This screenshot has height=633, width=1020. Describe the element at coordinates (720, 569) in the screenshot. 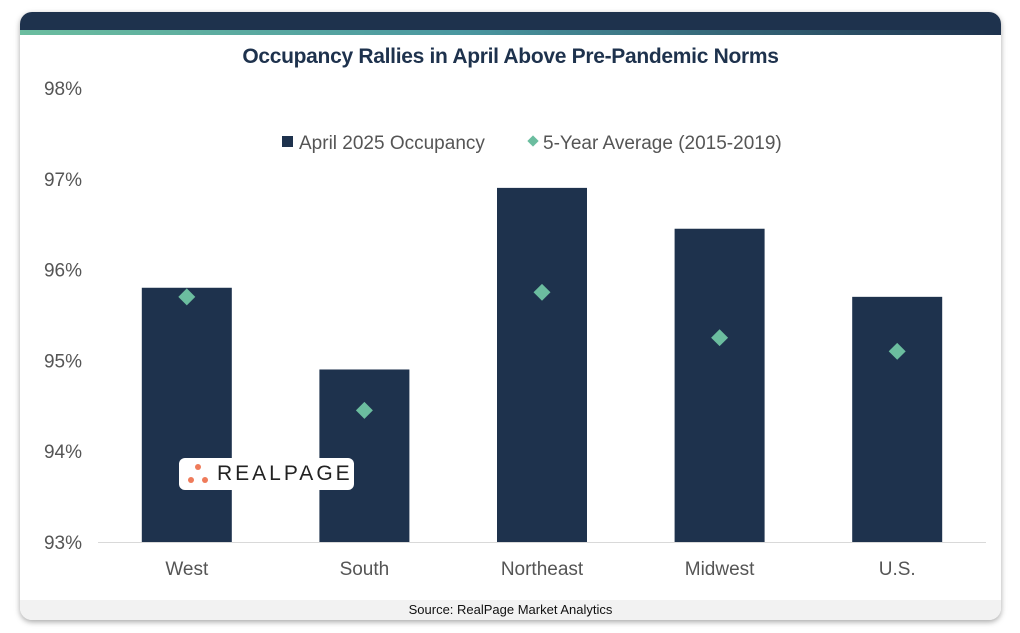

I see `x-tick-label: Midwest` at that location.